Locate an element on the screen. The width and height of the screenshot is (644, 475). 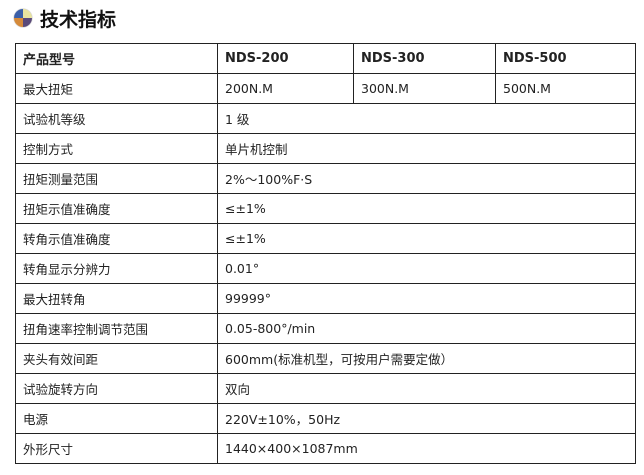
table-row: 扭角速率控制调节范围 0.05-800°/min is located at coordinates (325, 328).